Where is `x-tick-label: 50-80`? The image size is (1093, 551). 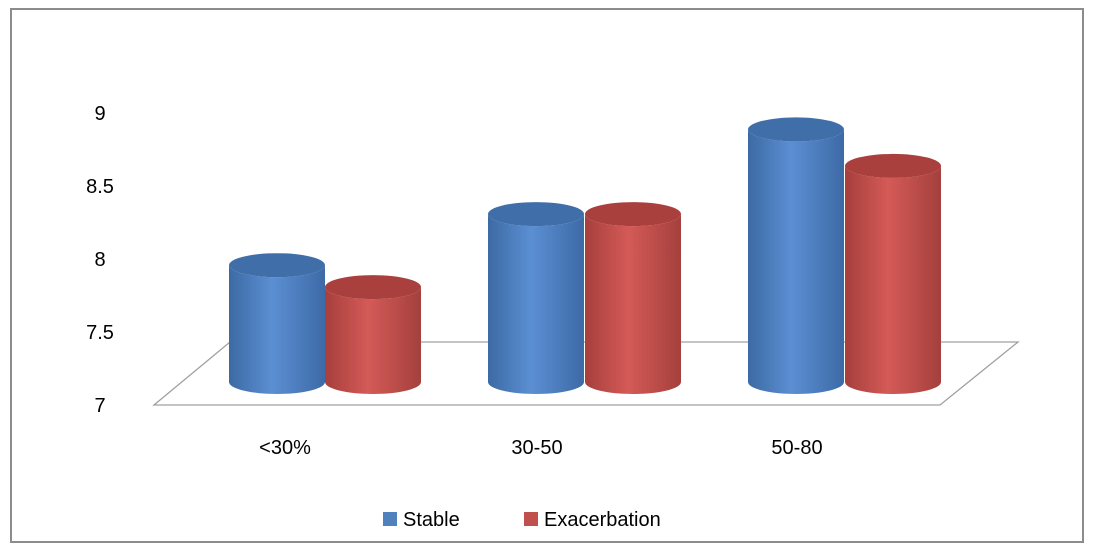 x-tick-label: 50-80 is located at coordinates (796, 448).